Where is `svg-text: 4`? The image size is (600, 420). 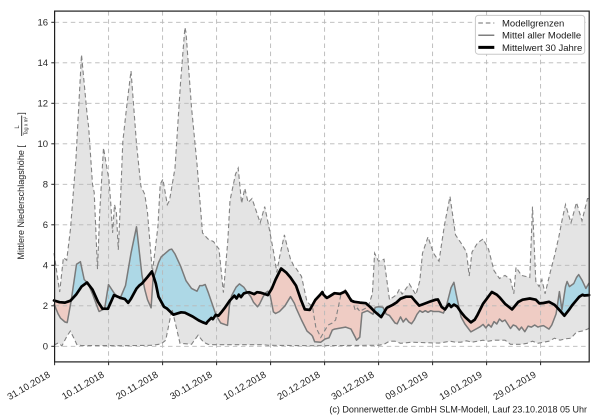
svg-text: 4 is located at coordinates (45, 266).